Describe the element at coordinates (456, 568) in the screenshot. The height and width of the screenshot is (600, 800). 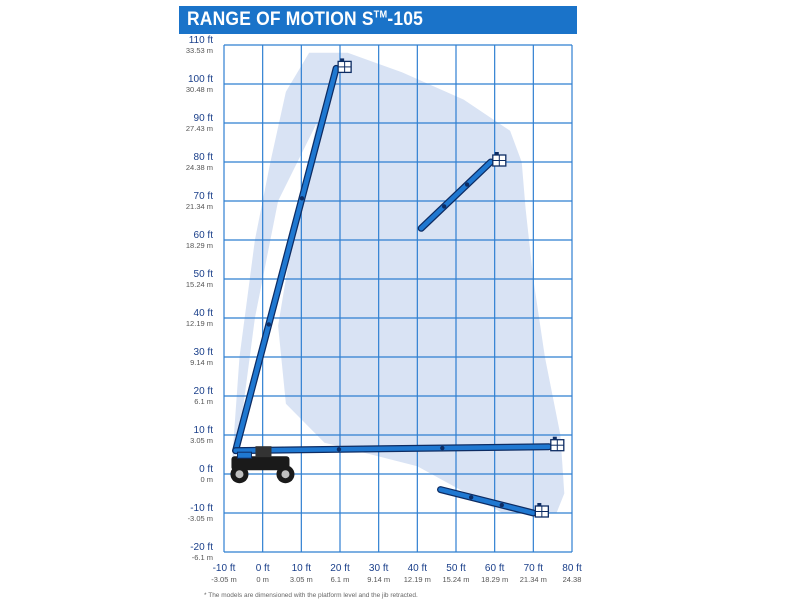
I see `x-tick-label-ft: 50 ft` at that location.